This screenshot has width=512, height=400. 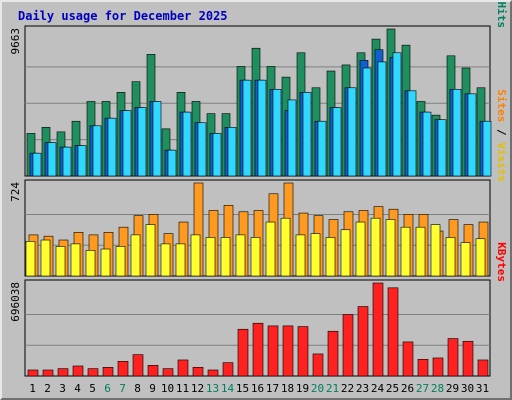 I want to click on axis-legend: KBytes, so click(x=501, y=262).